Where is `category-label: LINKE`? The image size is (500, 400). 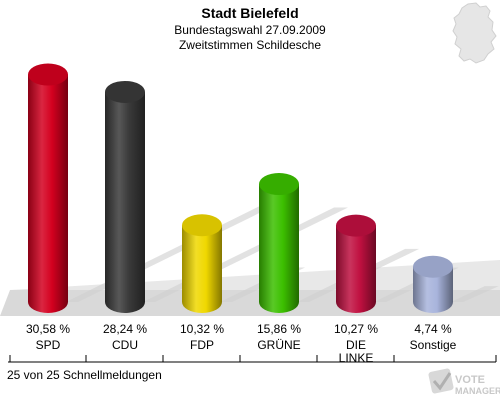
category-label: LINKE is located at coordinates (356, 358).